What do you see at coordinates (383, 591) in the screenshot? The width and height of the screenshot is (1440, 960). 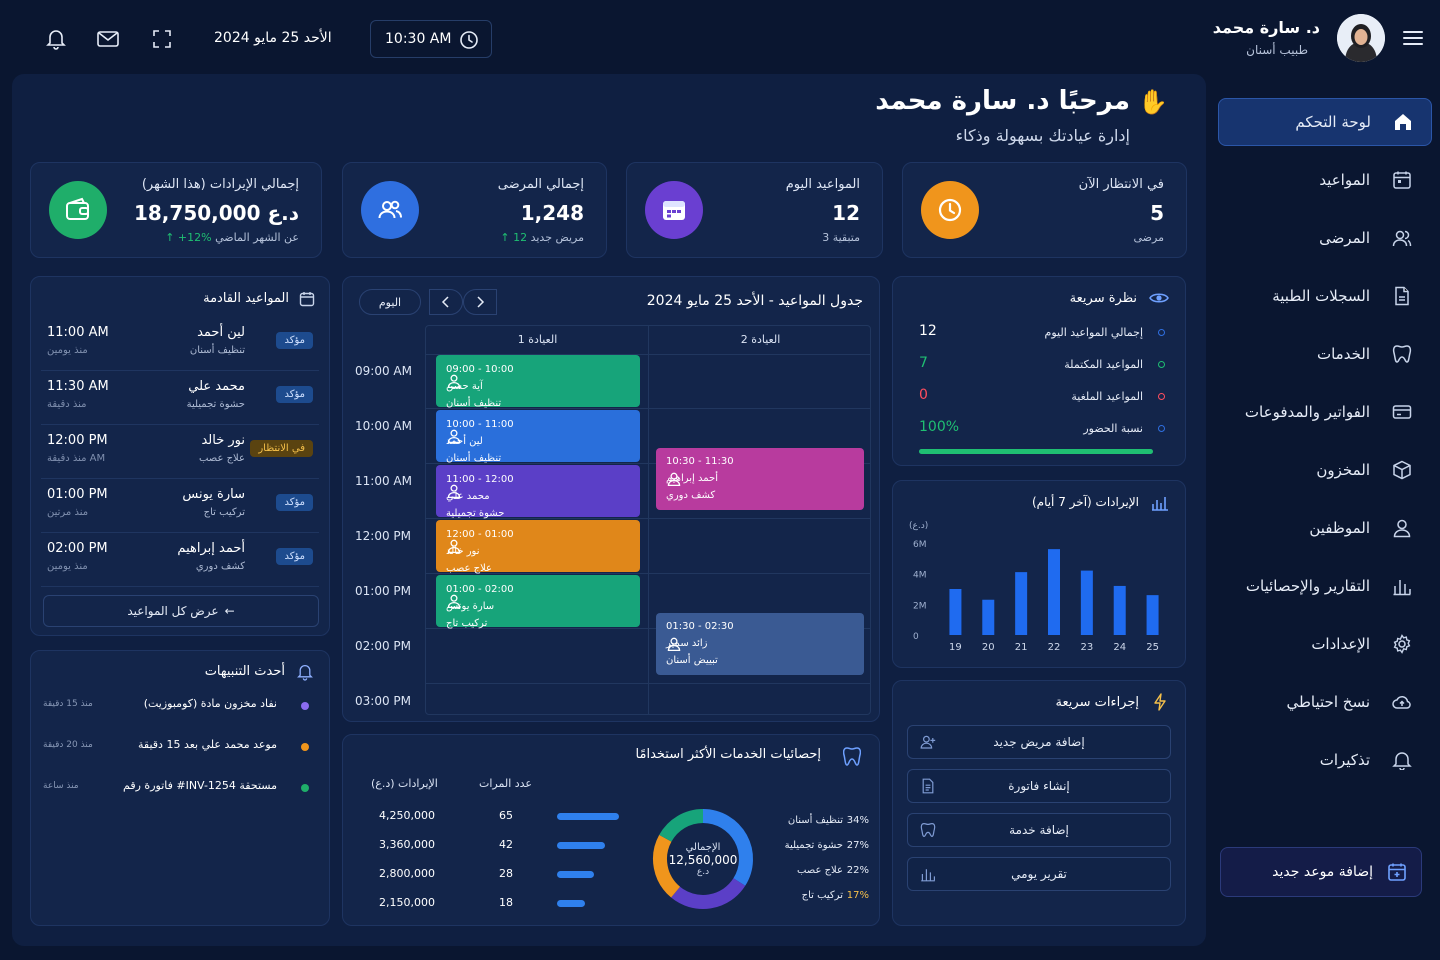 I see `hour-label: 01:00 PM` at bounding box center [383, 591].